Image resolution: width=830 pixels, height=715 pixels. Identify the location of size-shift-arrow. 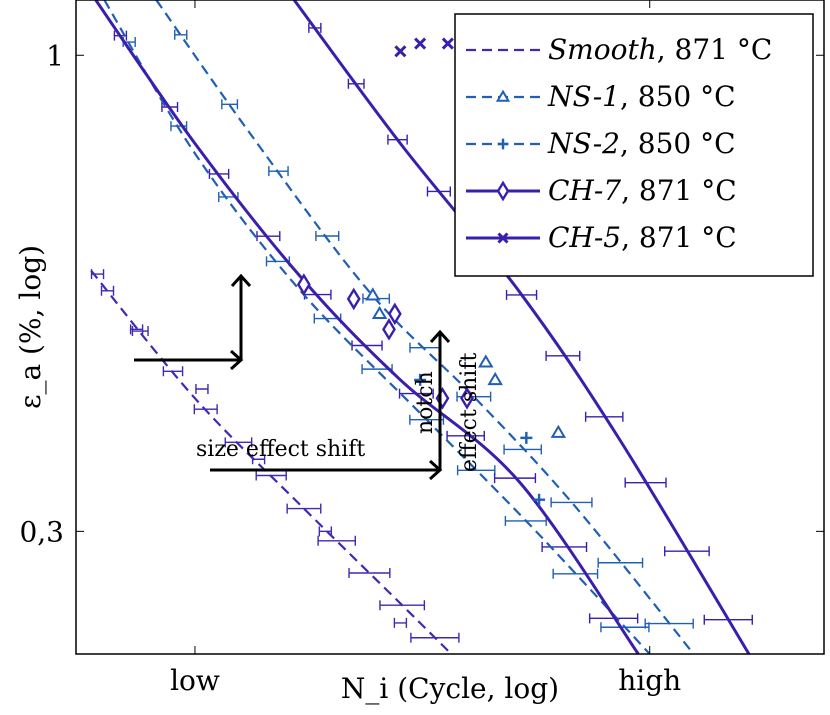
(292, 377).